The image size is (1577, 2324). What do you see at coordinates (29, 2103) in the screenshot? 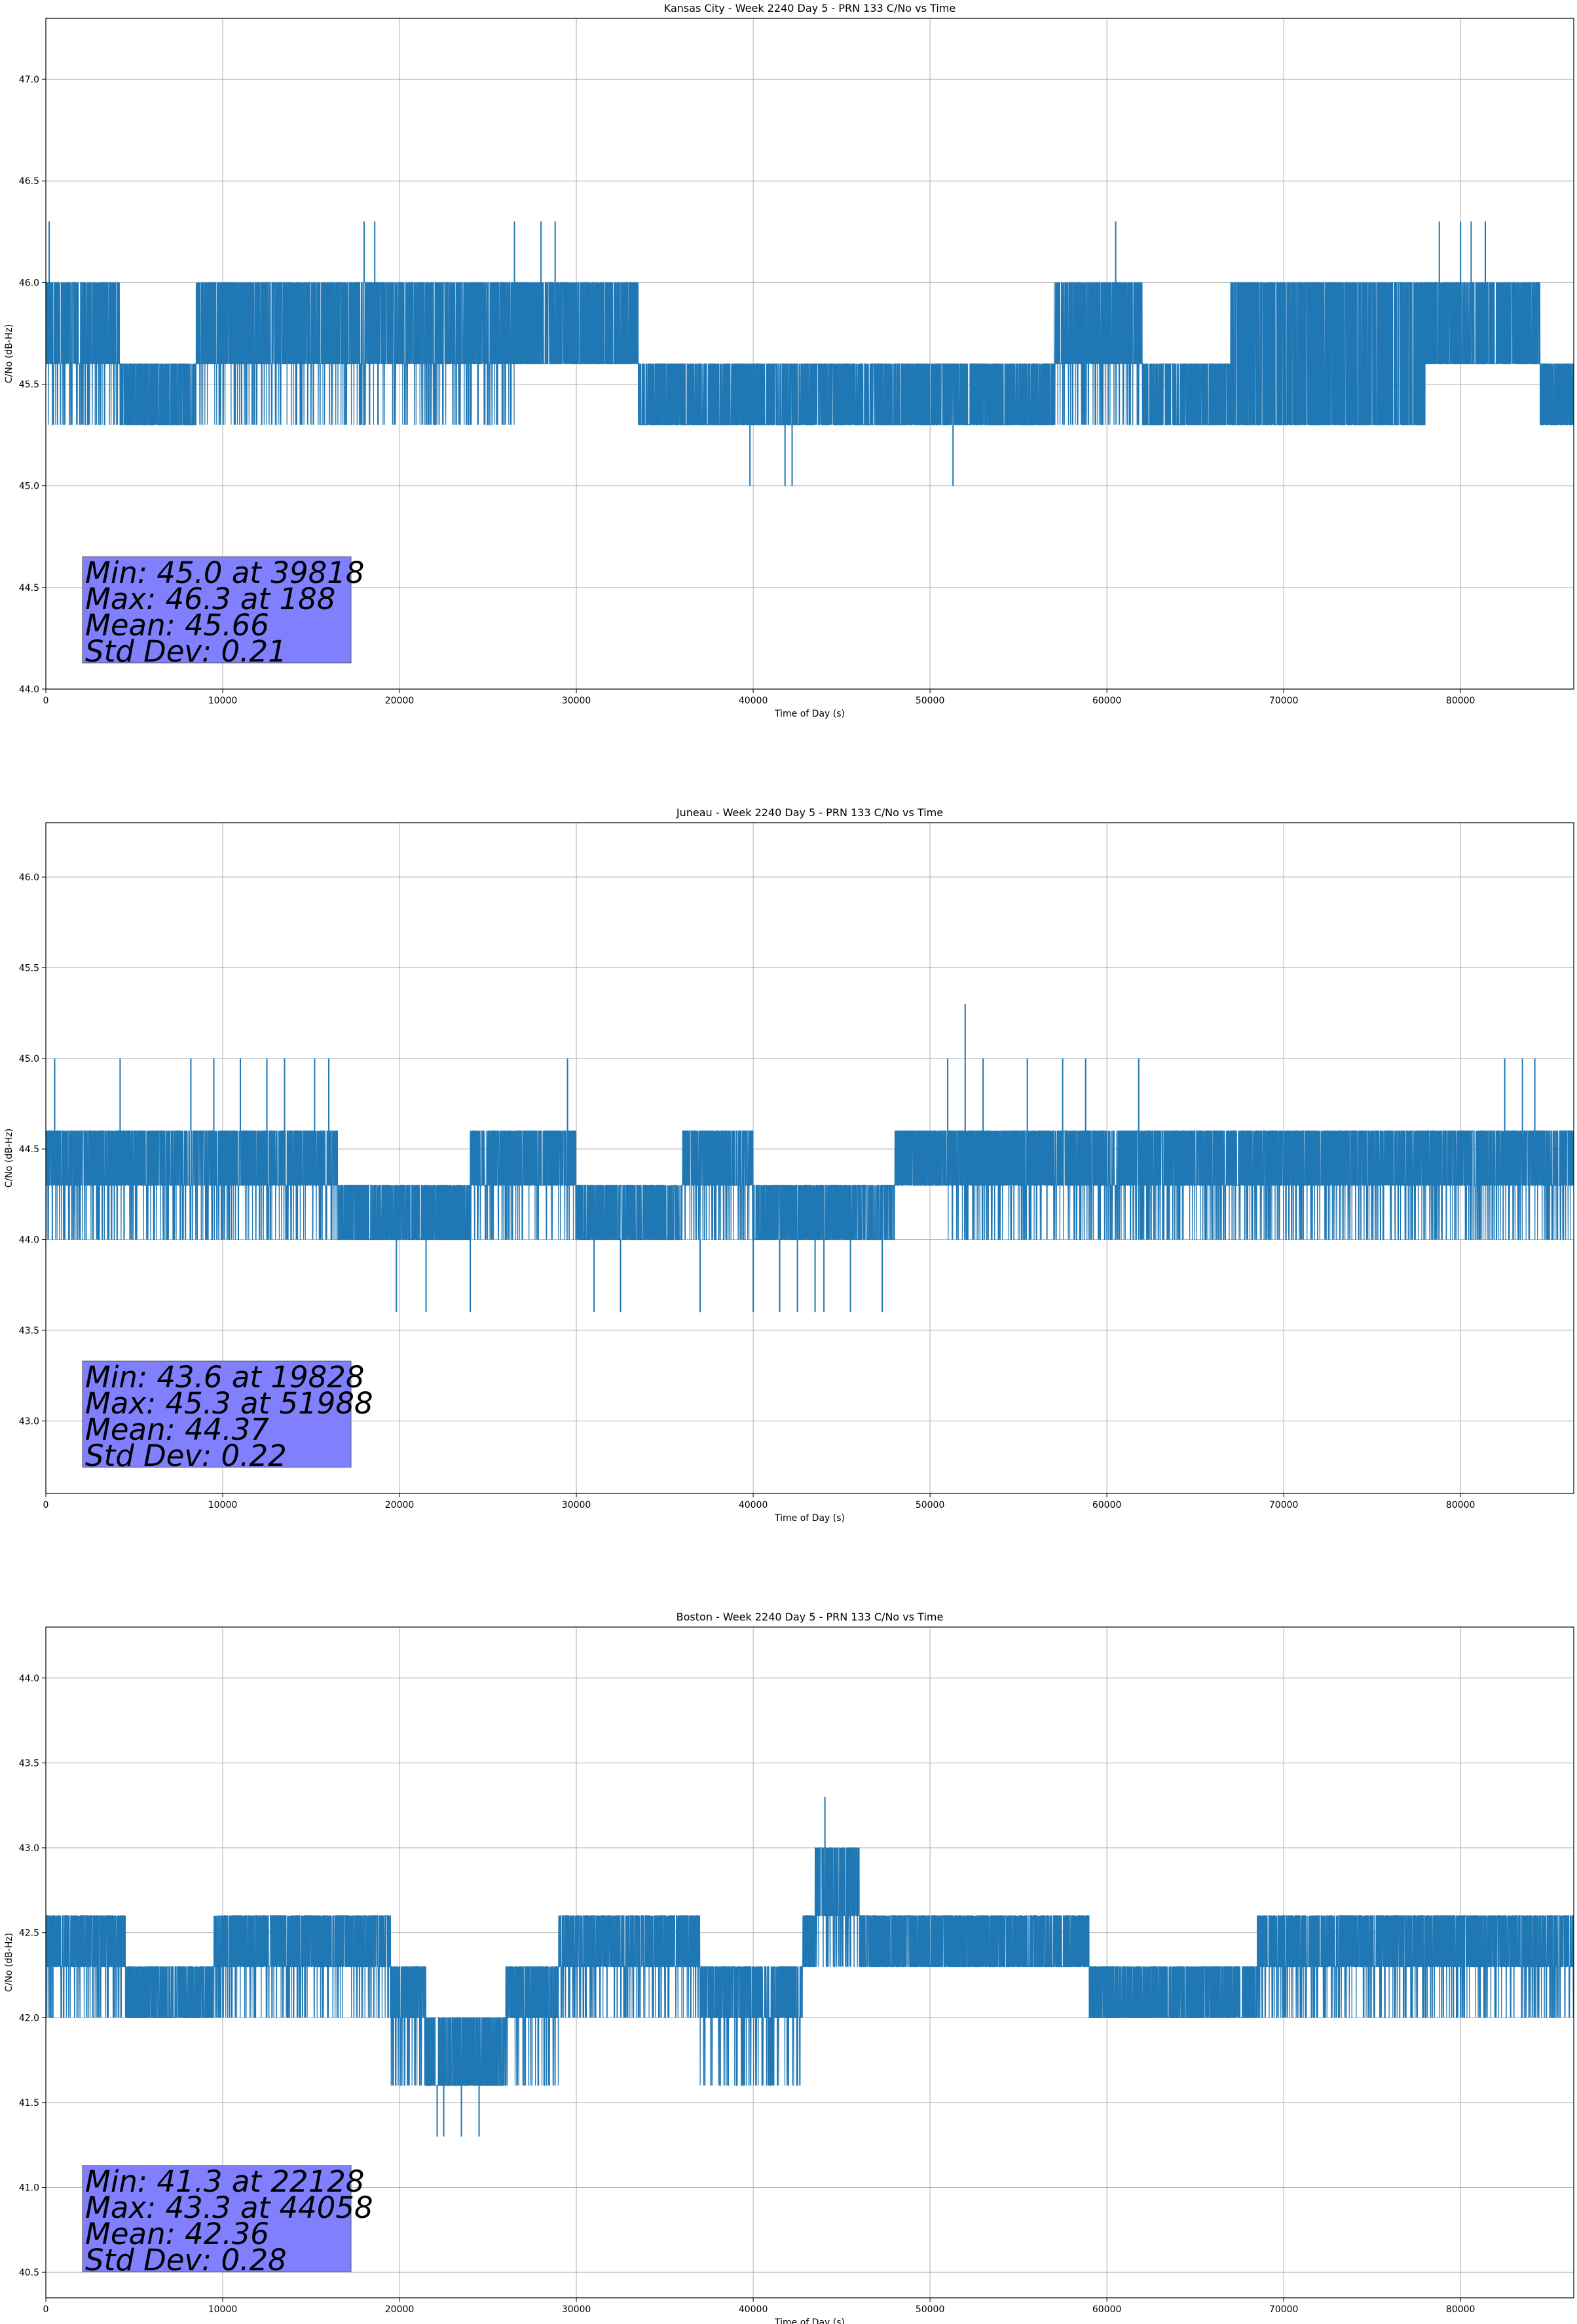
I see `y-tick-label: 41.5` at bounding box center [29, 2103].